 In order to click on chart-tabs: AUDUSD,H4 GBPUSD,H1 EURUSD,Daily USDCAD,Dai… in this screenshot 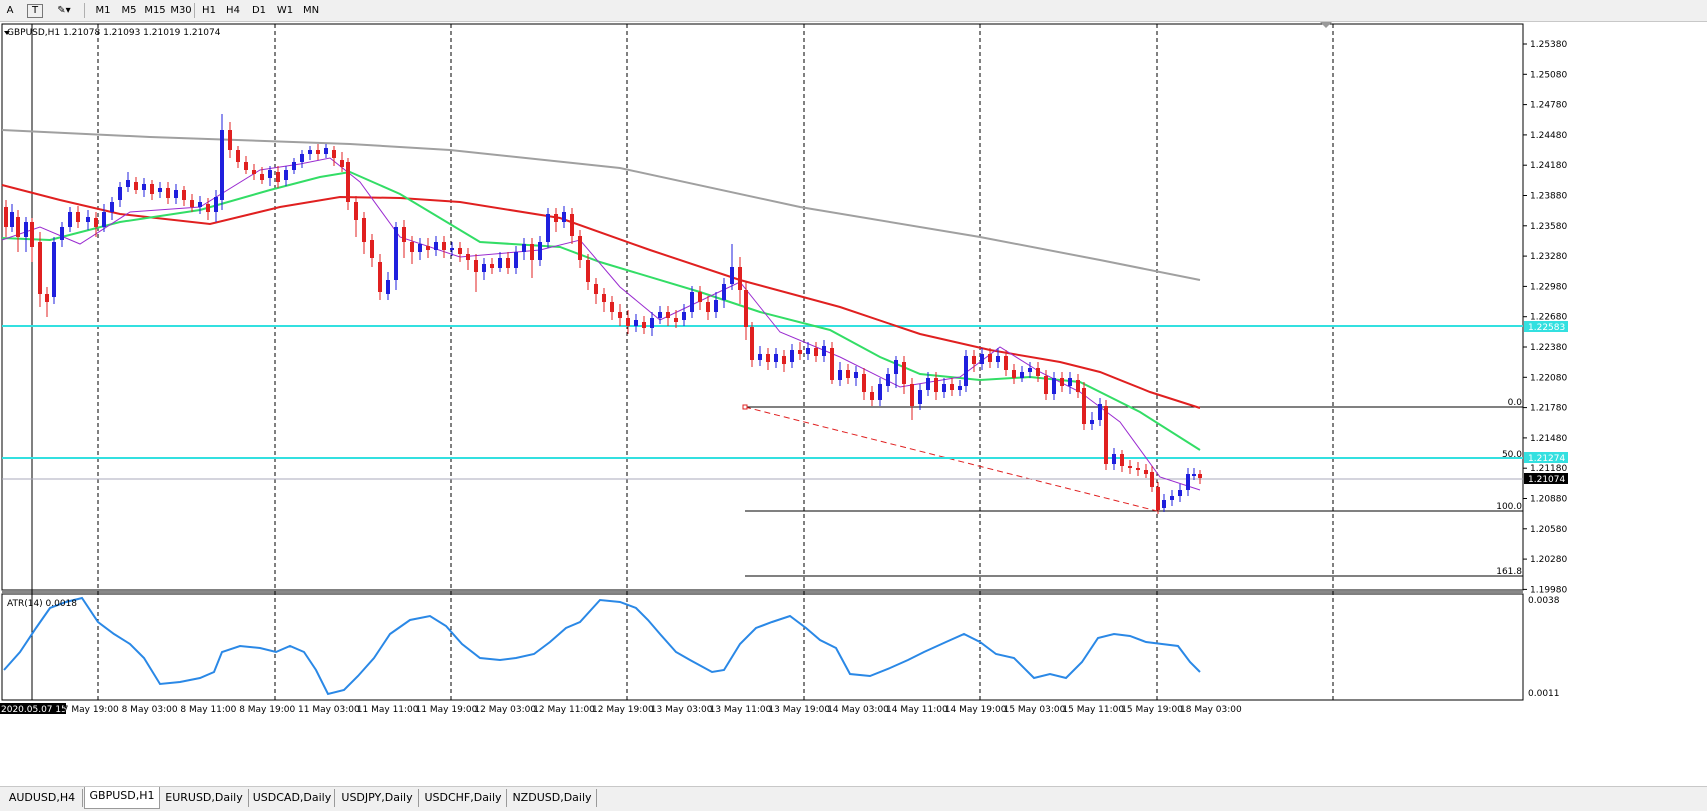, I will do `click(853, 798)`.